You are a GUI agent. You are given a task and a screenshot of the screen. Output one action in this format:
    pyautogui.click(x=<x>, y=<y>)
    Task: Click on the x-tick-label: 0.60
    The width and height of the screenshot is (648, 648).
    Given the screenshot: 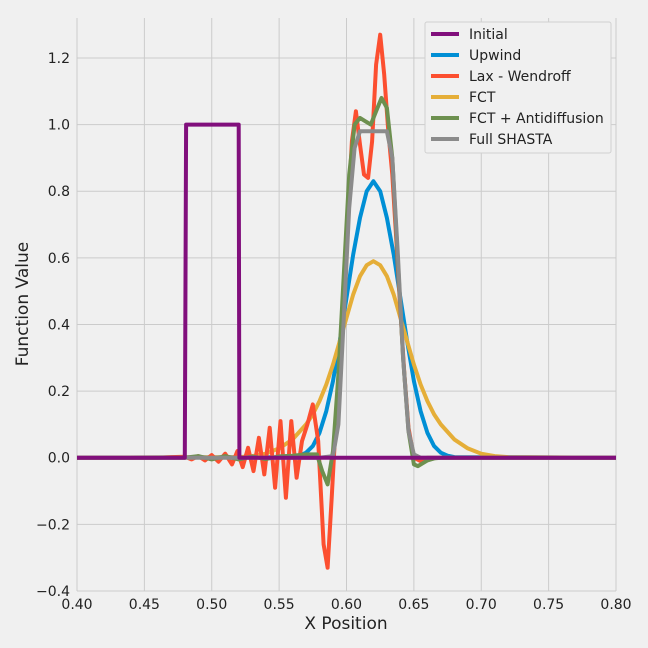 What is the action you would take?
    pyautogui.click(x=346, y=605)
    